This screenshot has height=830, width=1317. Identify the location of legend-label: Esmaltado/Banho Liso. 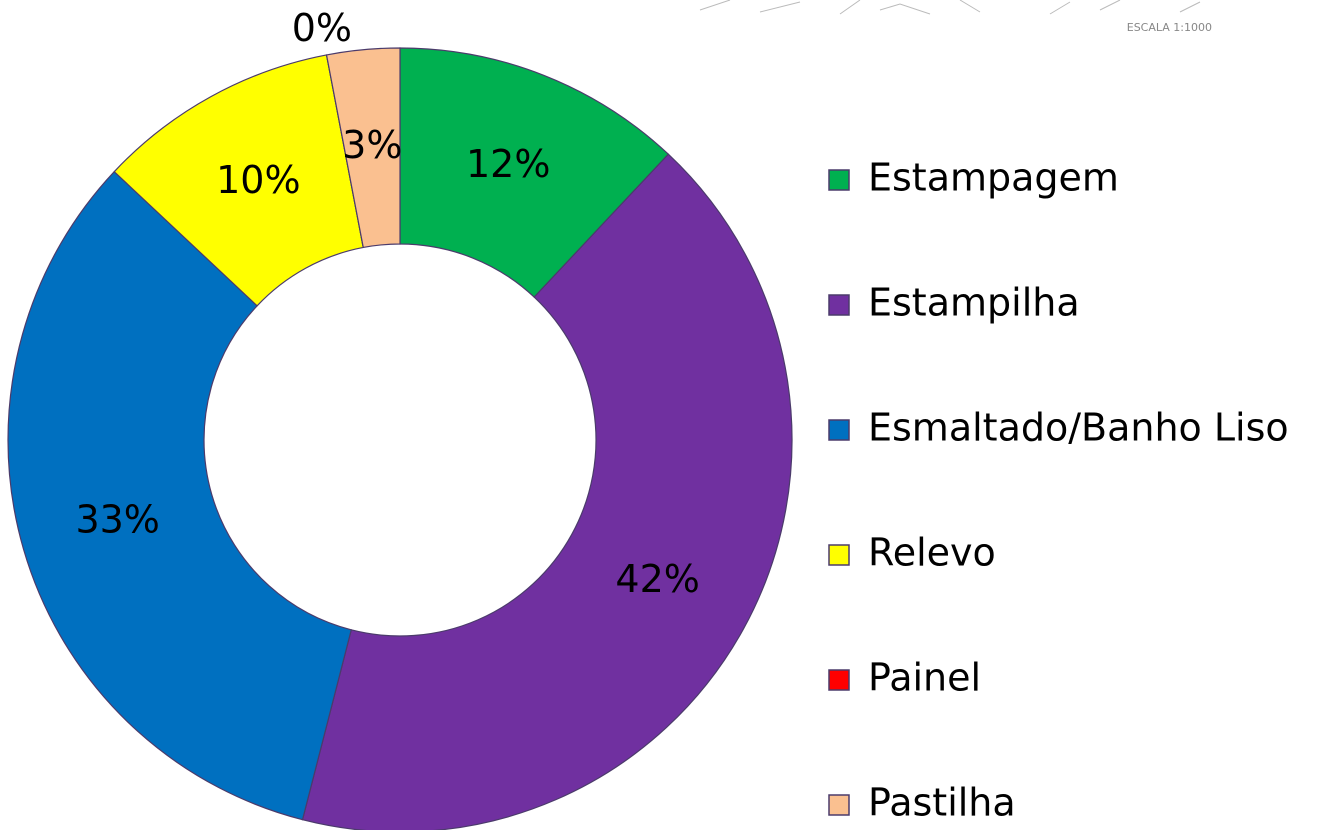
(1078, 428).